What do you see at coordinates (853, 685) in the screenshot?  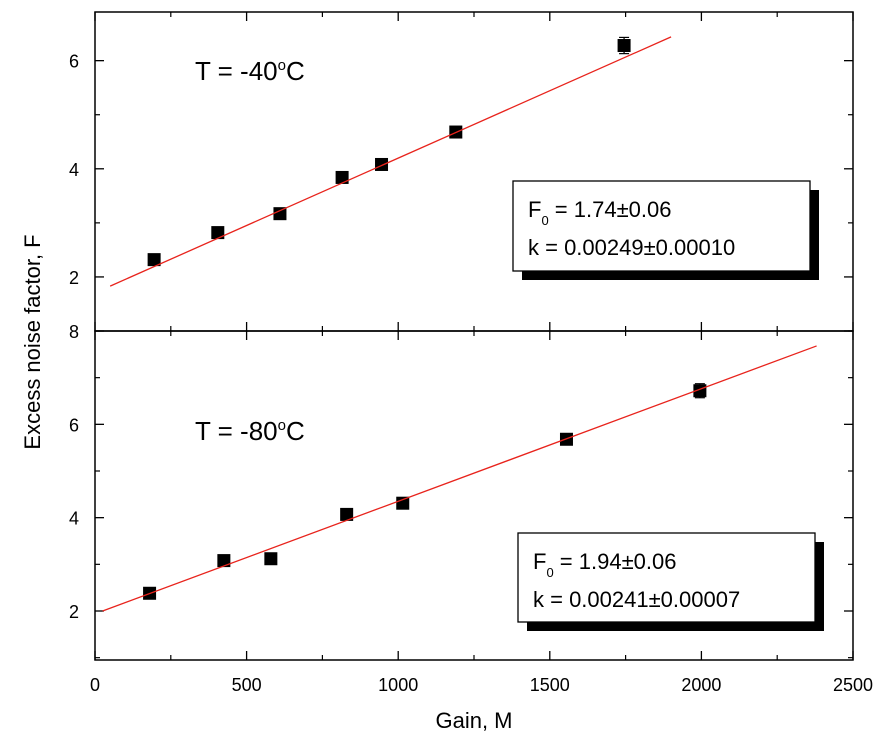 I see `x-tick-label: 2500` at bounding box center [853, 685].